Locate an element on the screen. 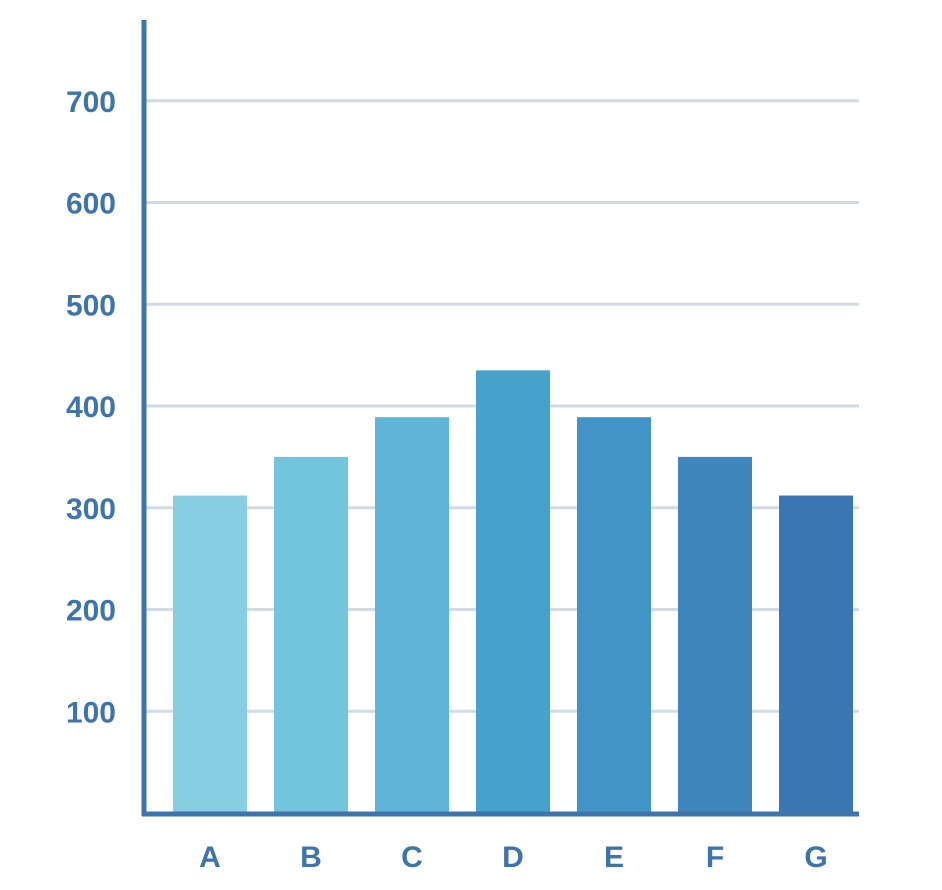  y-tick-label: 500 is located at coordinates (91, 305).